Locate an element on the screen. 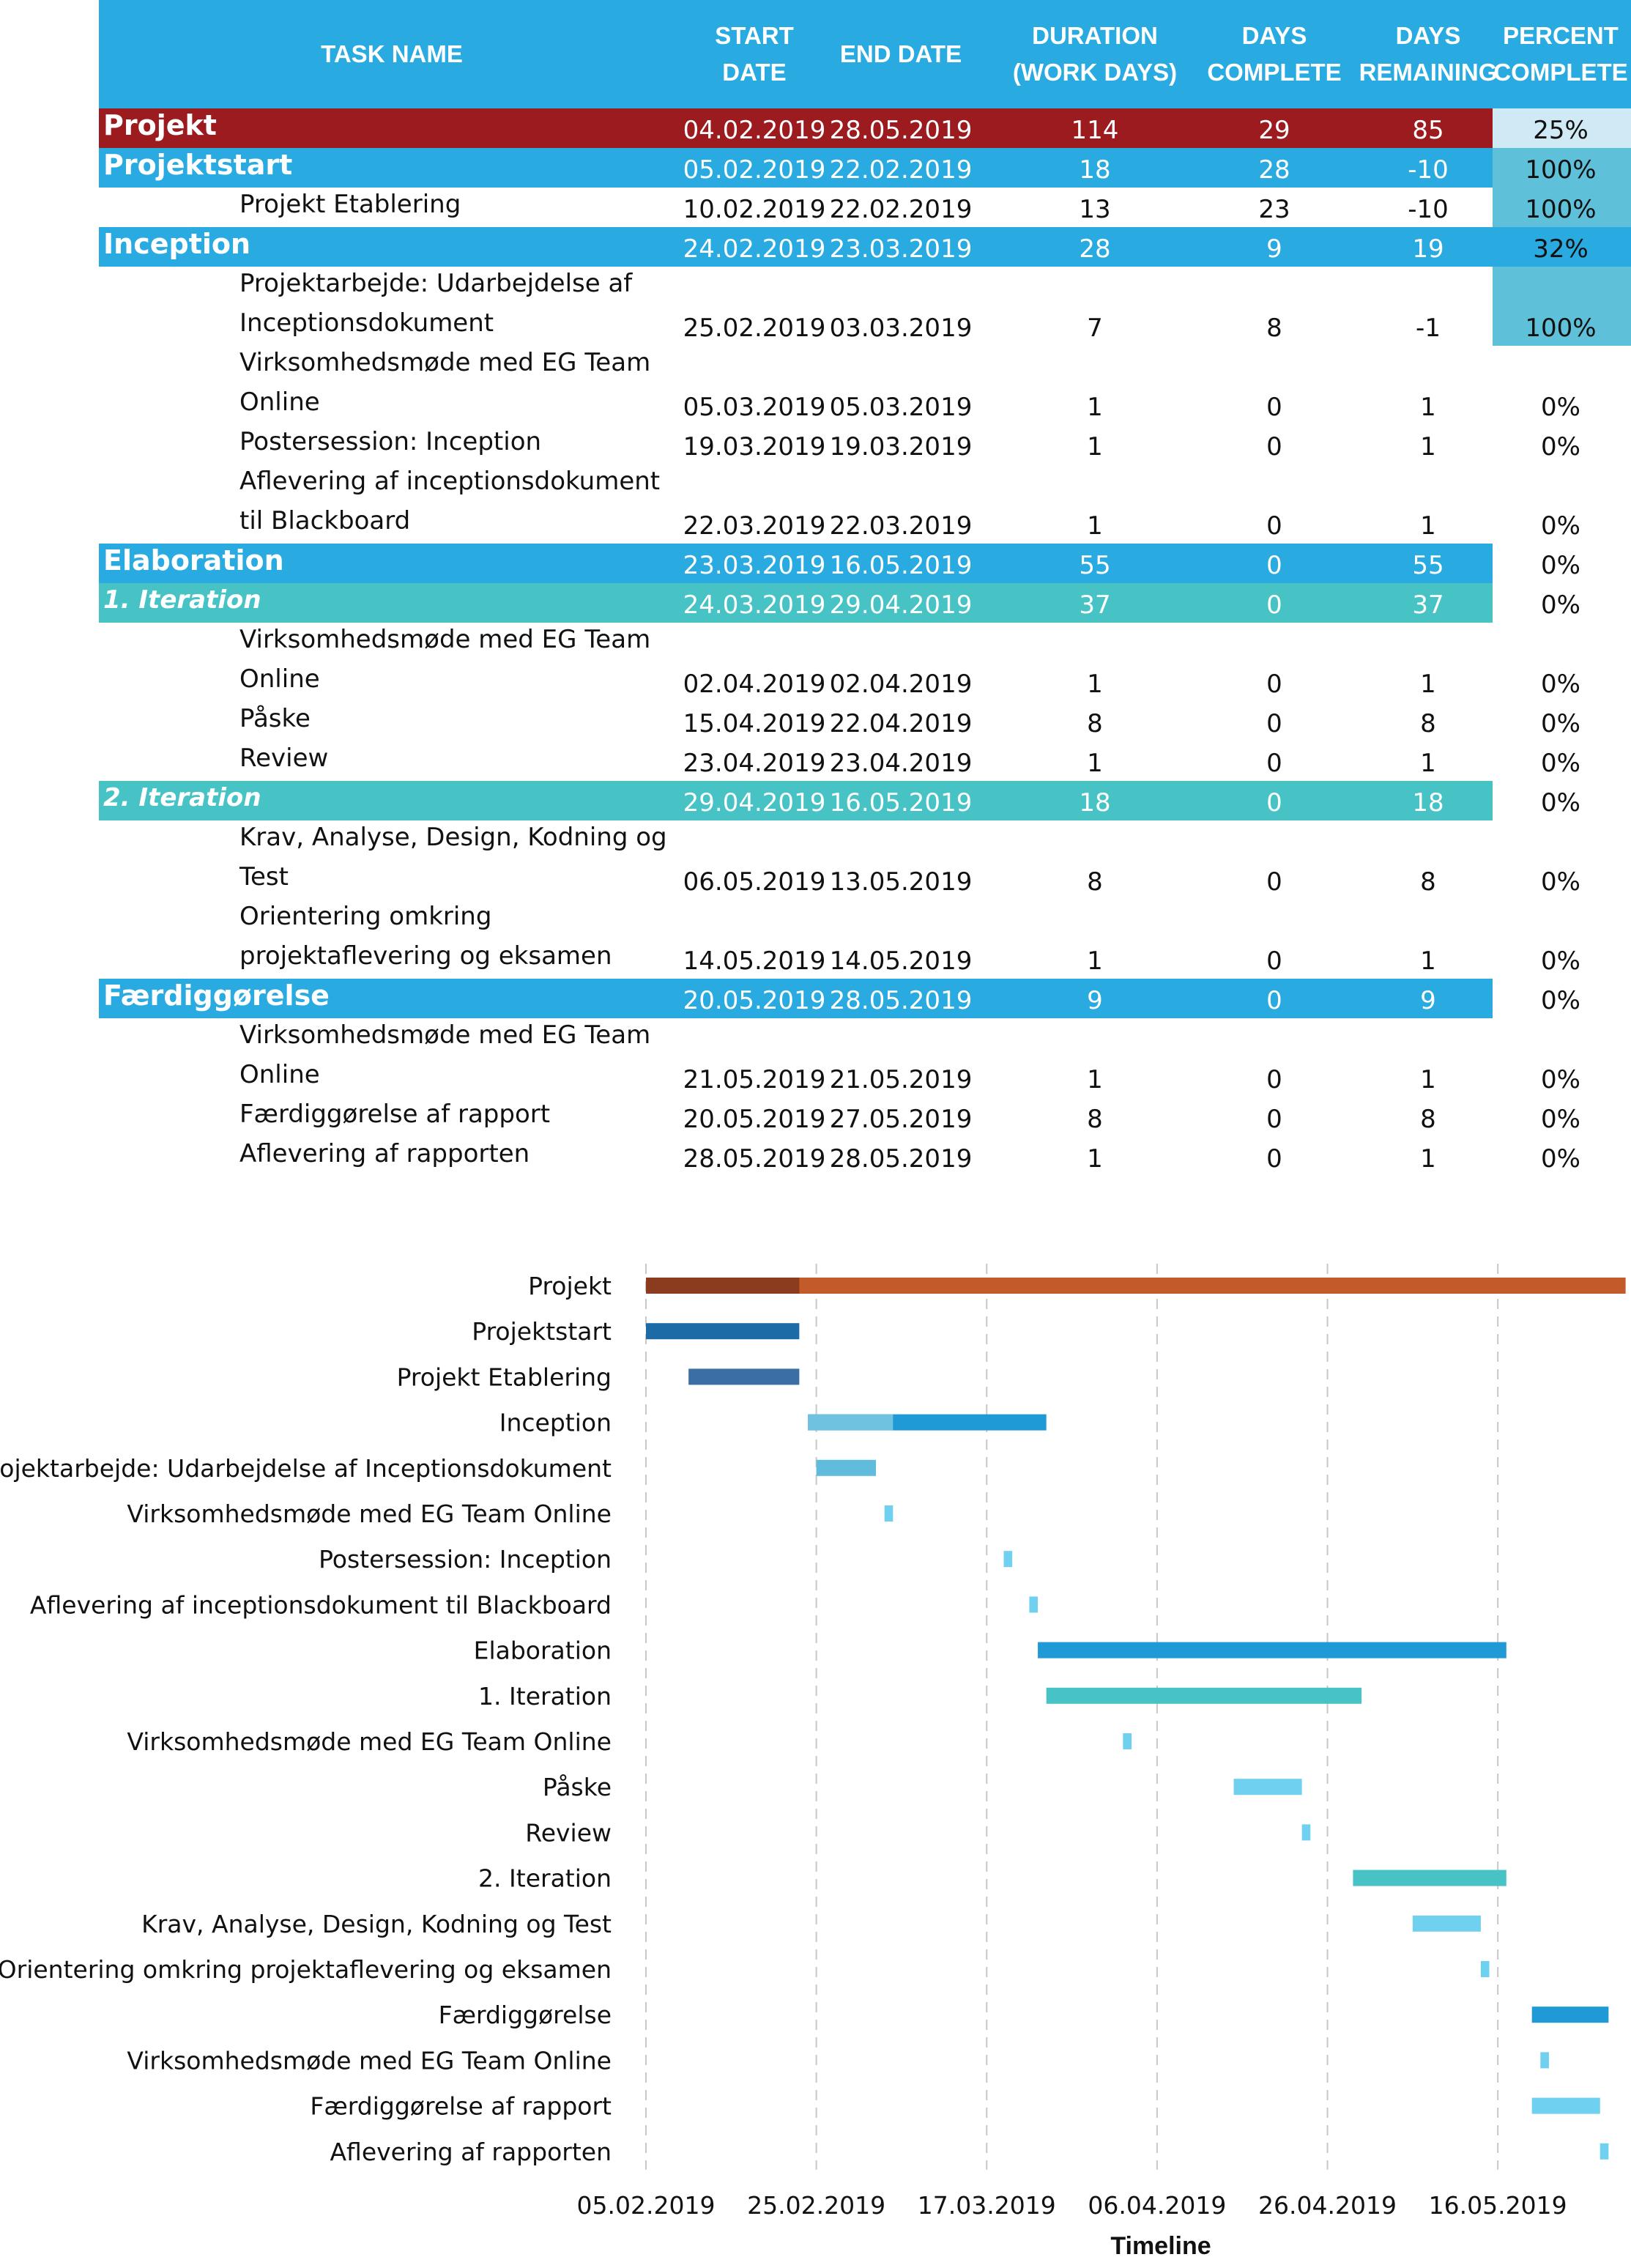  end-date-text: 02.04.2019 is located at coordinates (901, 684).